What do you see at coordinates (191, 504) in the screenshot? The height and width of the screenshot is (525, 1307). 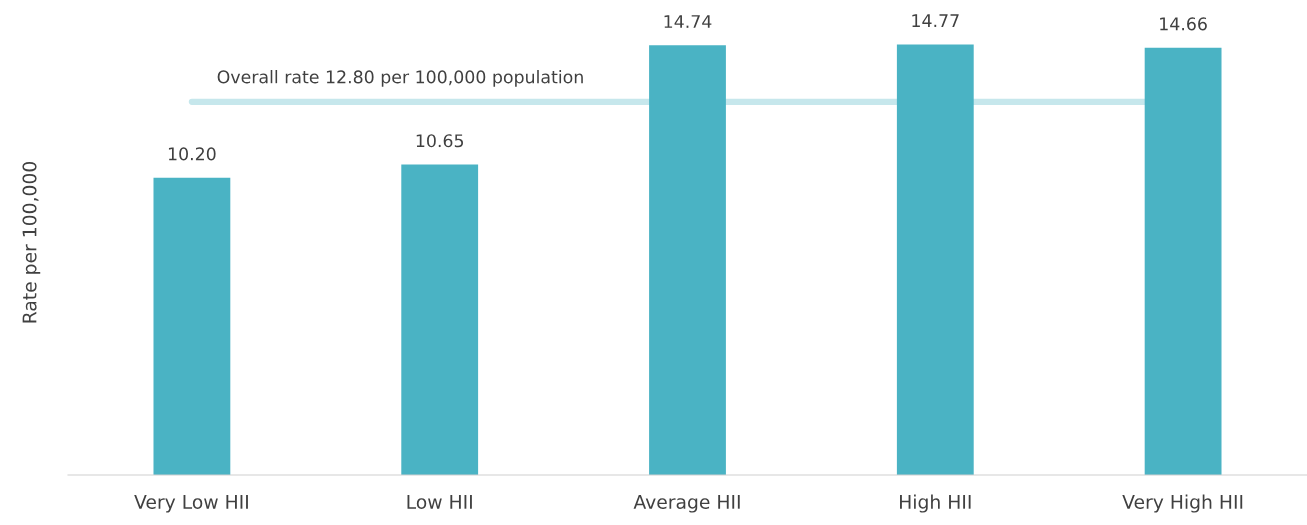 I see `x-tick-label: Very Low HII` at bounding box center [191, 504].